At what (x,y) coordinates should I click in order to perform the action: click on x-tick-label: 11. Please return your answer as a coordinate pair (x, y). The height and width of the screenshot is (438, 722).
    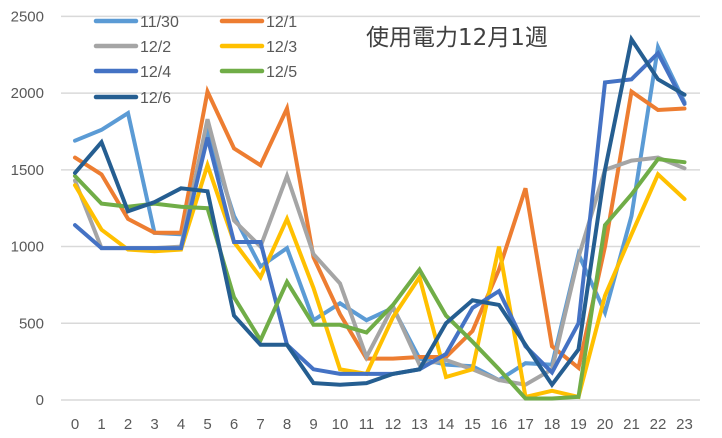
    Looking at the image, I should click on (367, 424).